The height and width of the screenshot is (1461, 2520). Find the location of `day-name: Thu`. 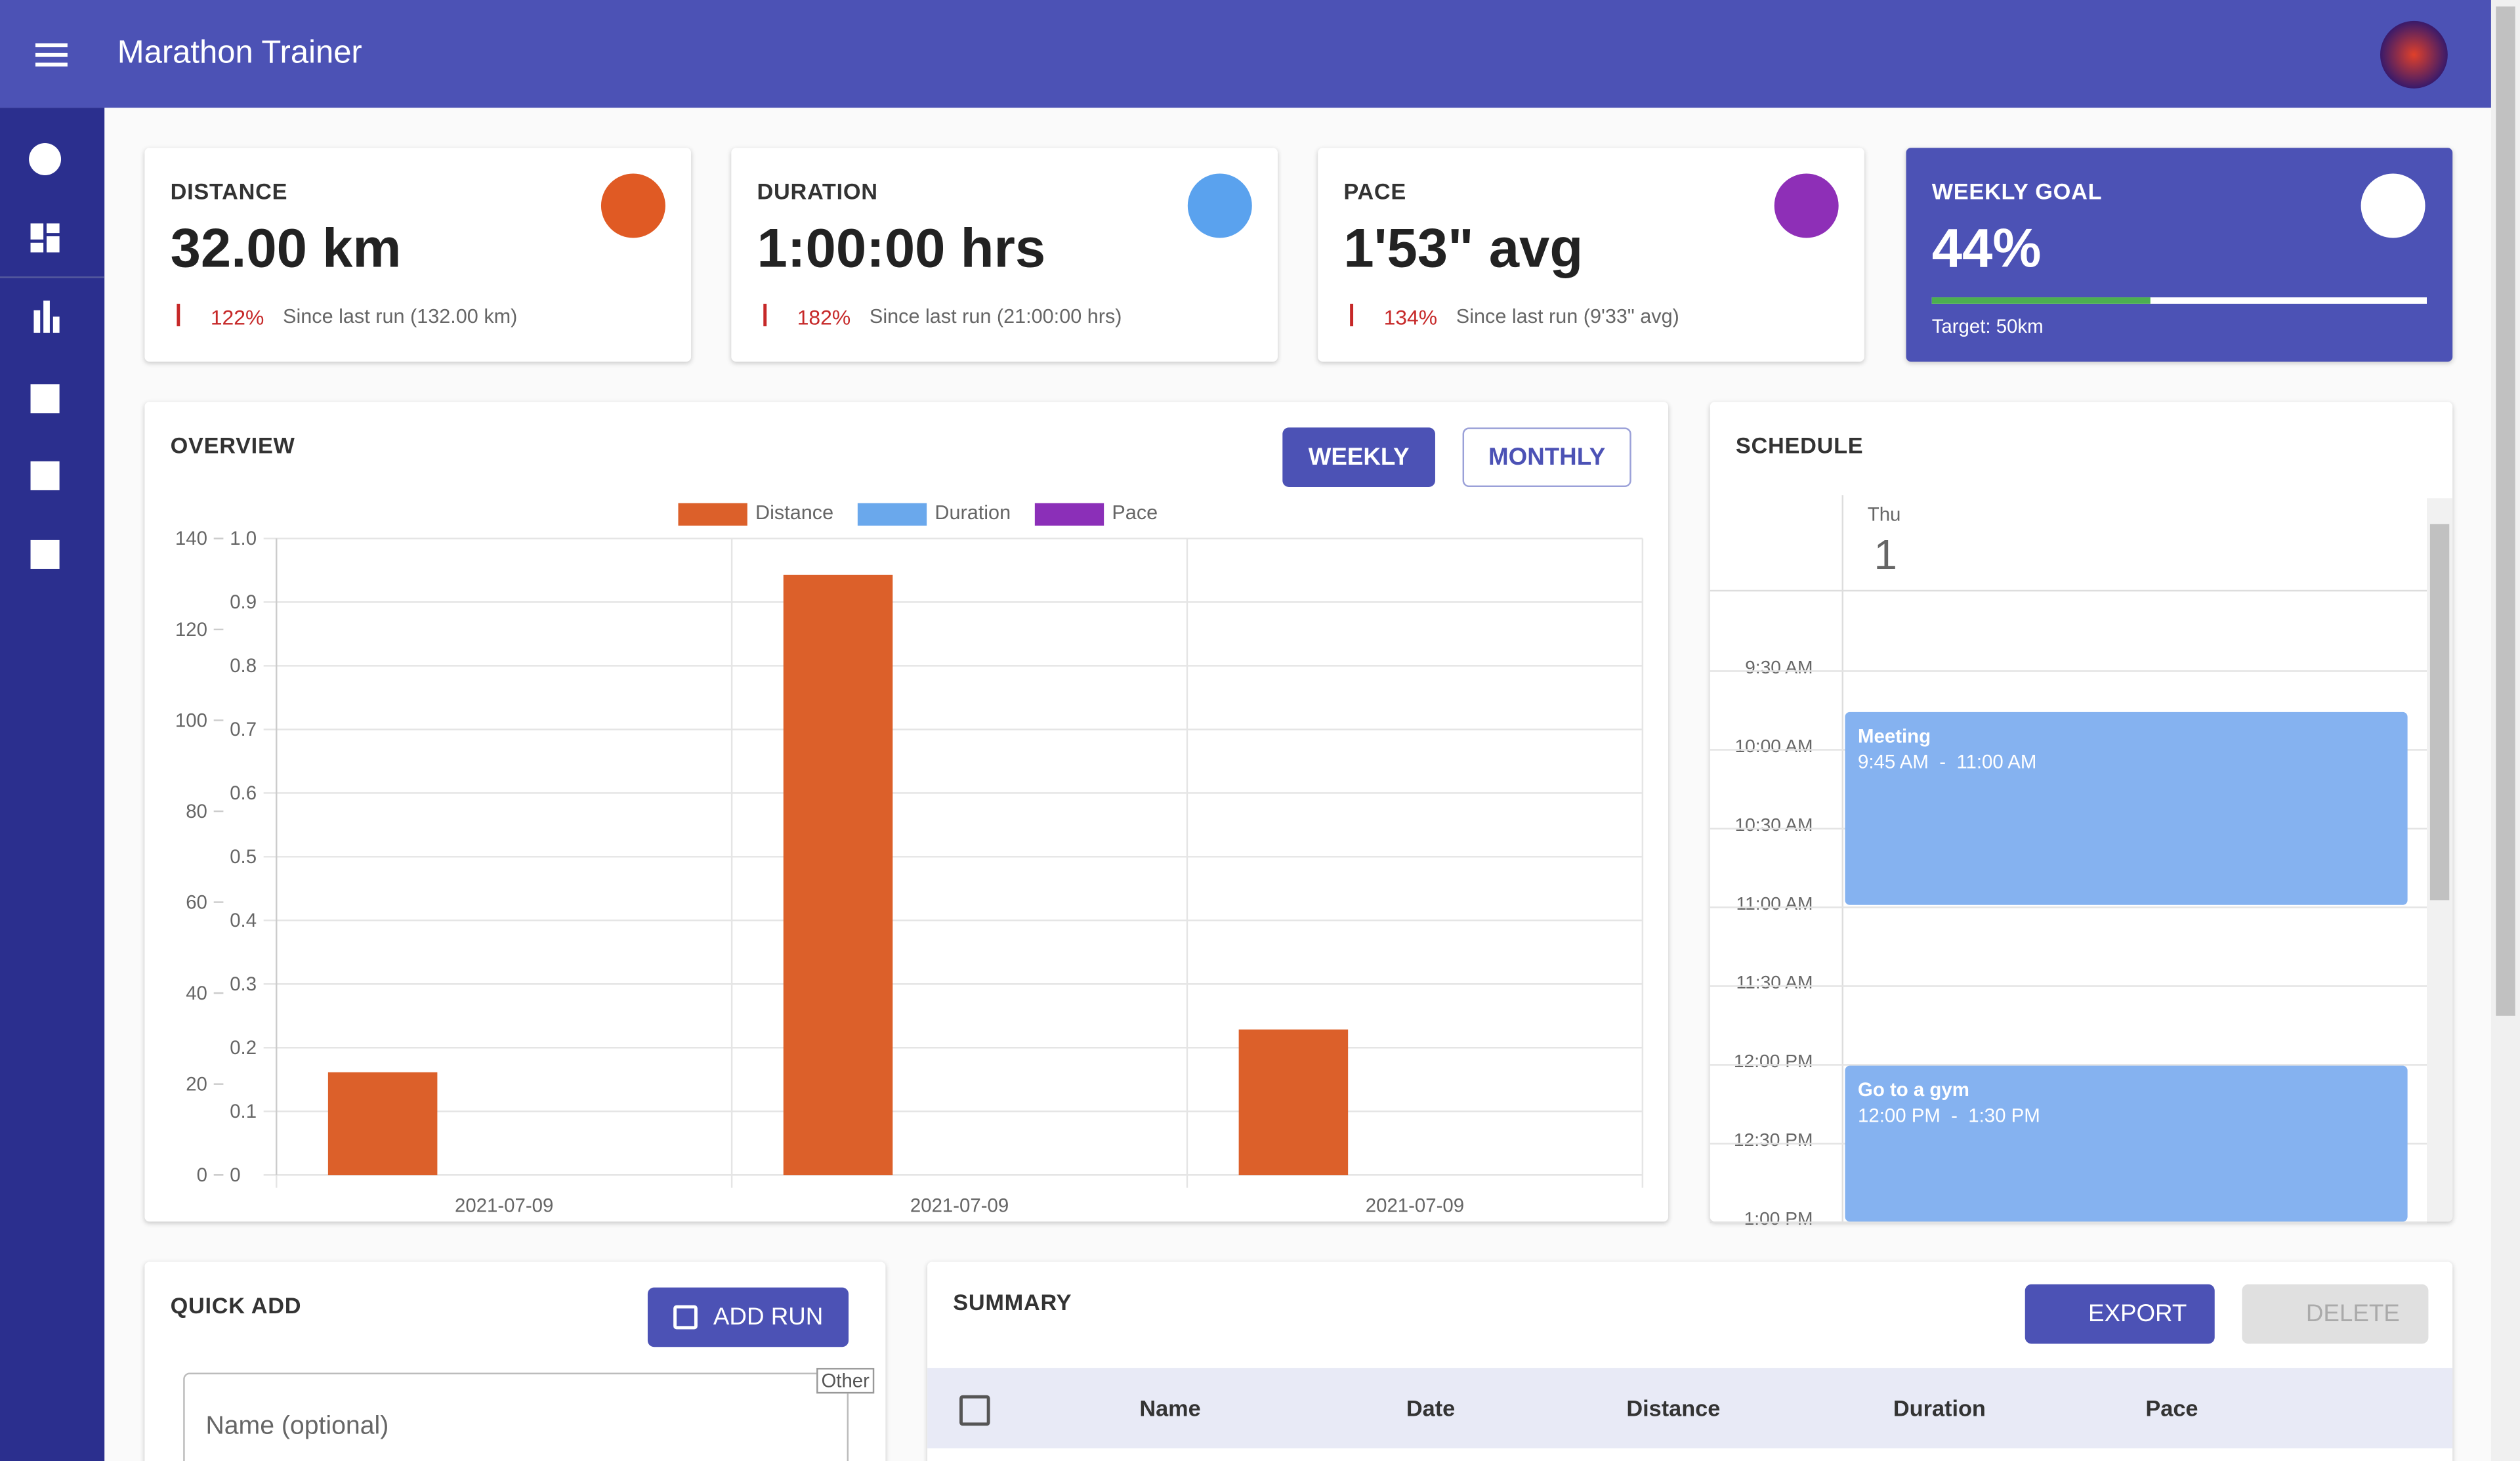

day-name: Thu is located at coordinates (1884, 514).